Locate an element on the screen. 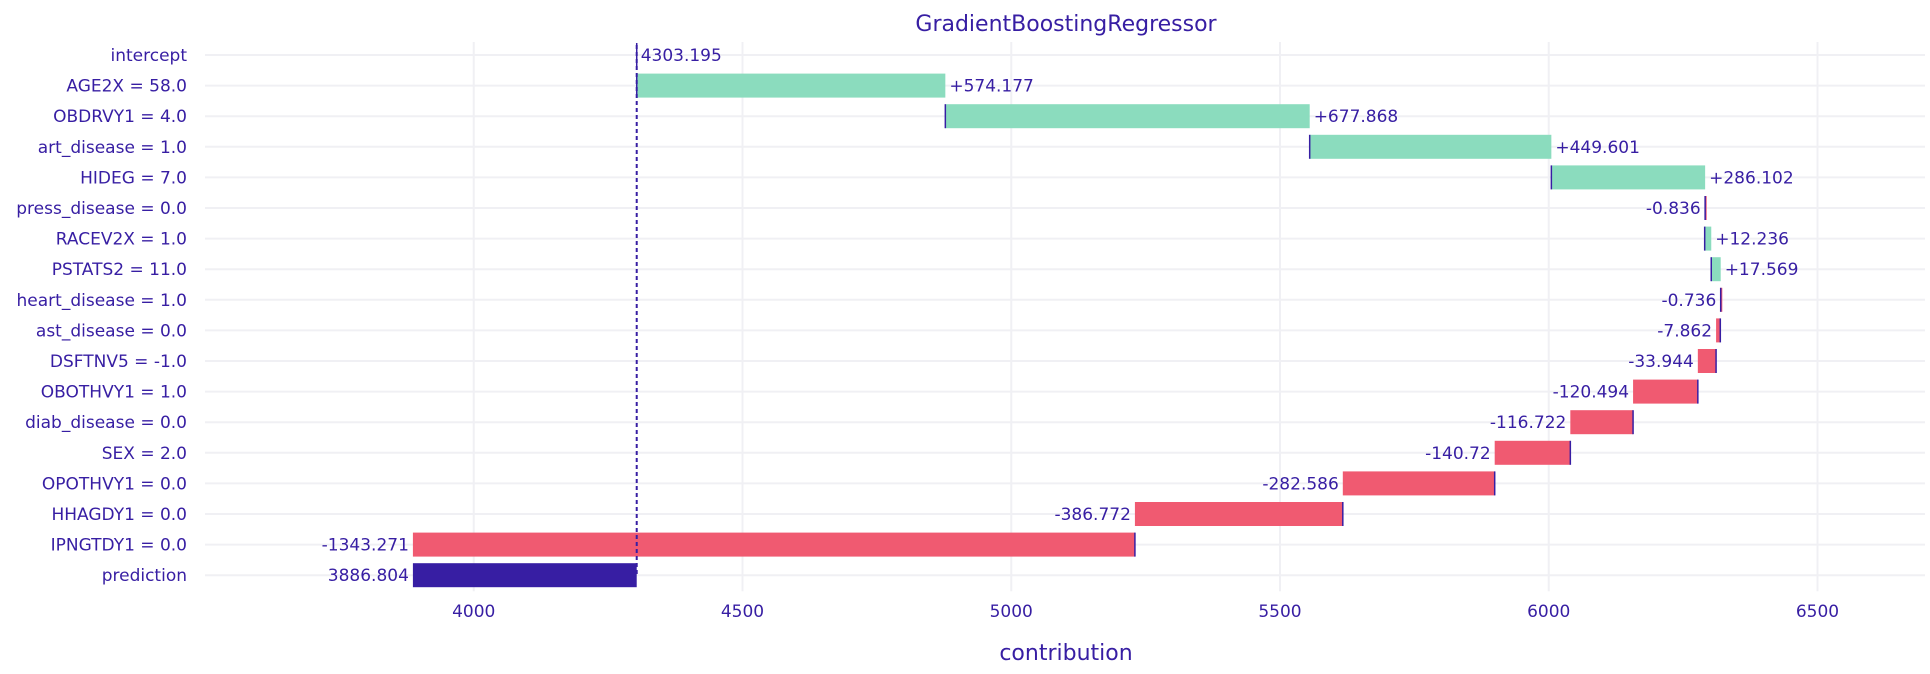 This screenshot has width=1930, height=674. y-tick-label: ast_disease = 0.0 is located at coordinates (111, 331).